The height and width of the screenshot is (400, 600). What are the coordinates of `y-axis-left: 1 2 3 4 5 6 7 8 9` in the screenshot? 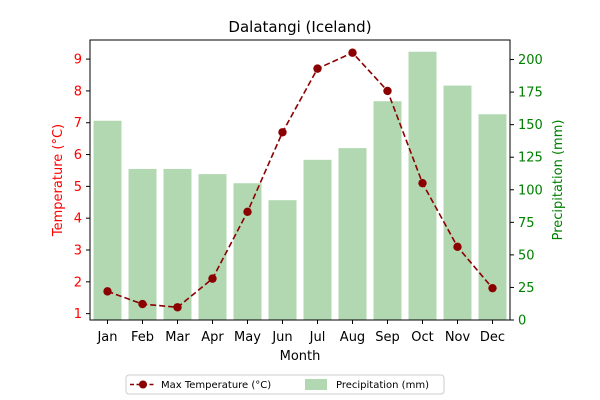 It's located at (82, 187).